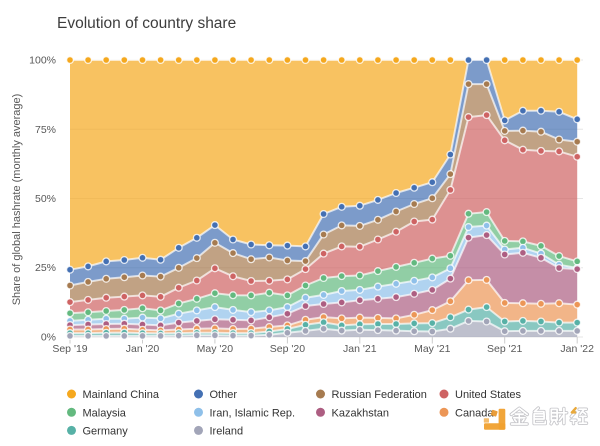 The height and width of the screenshot is (446, 600). Describe the element at coordinates (224, 395) in the screenshot. I see `svg-text: Other` at that location.